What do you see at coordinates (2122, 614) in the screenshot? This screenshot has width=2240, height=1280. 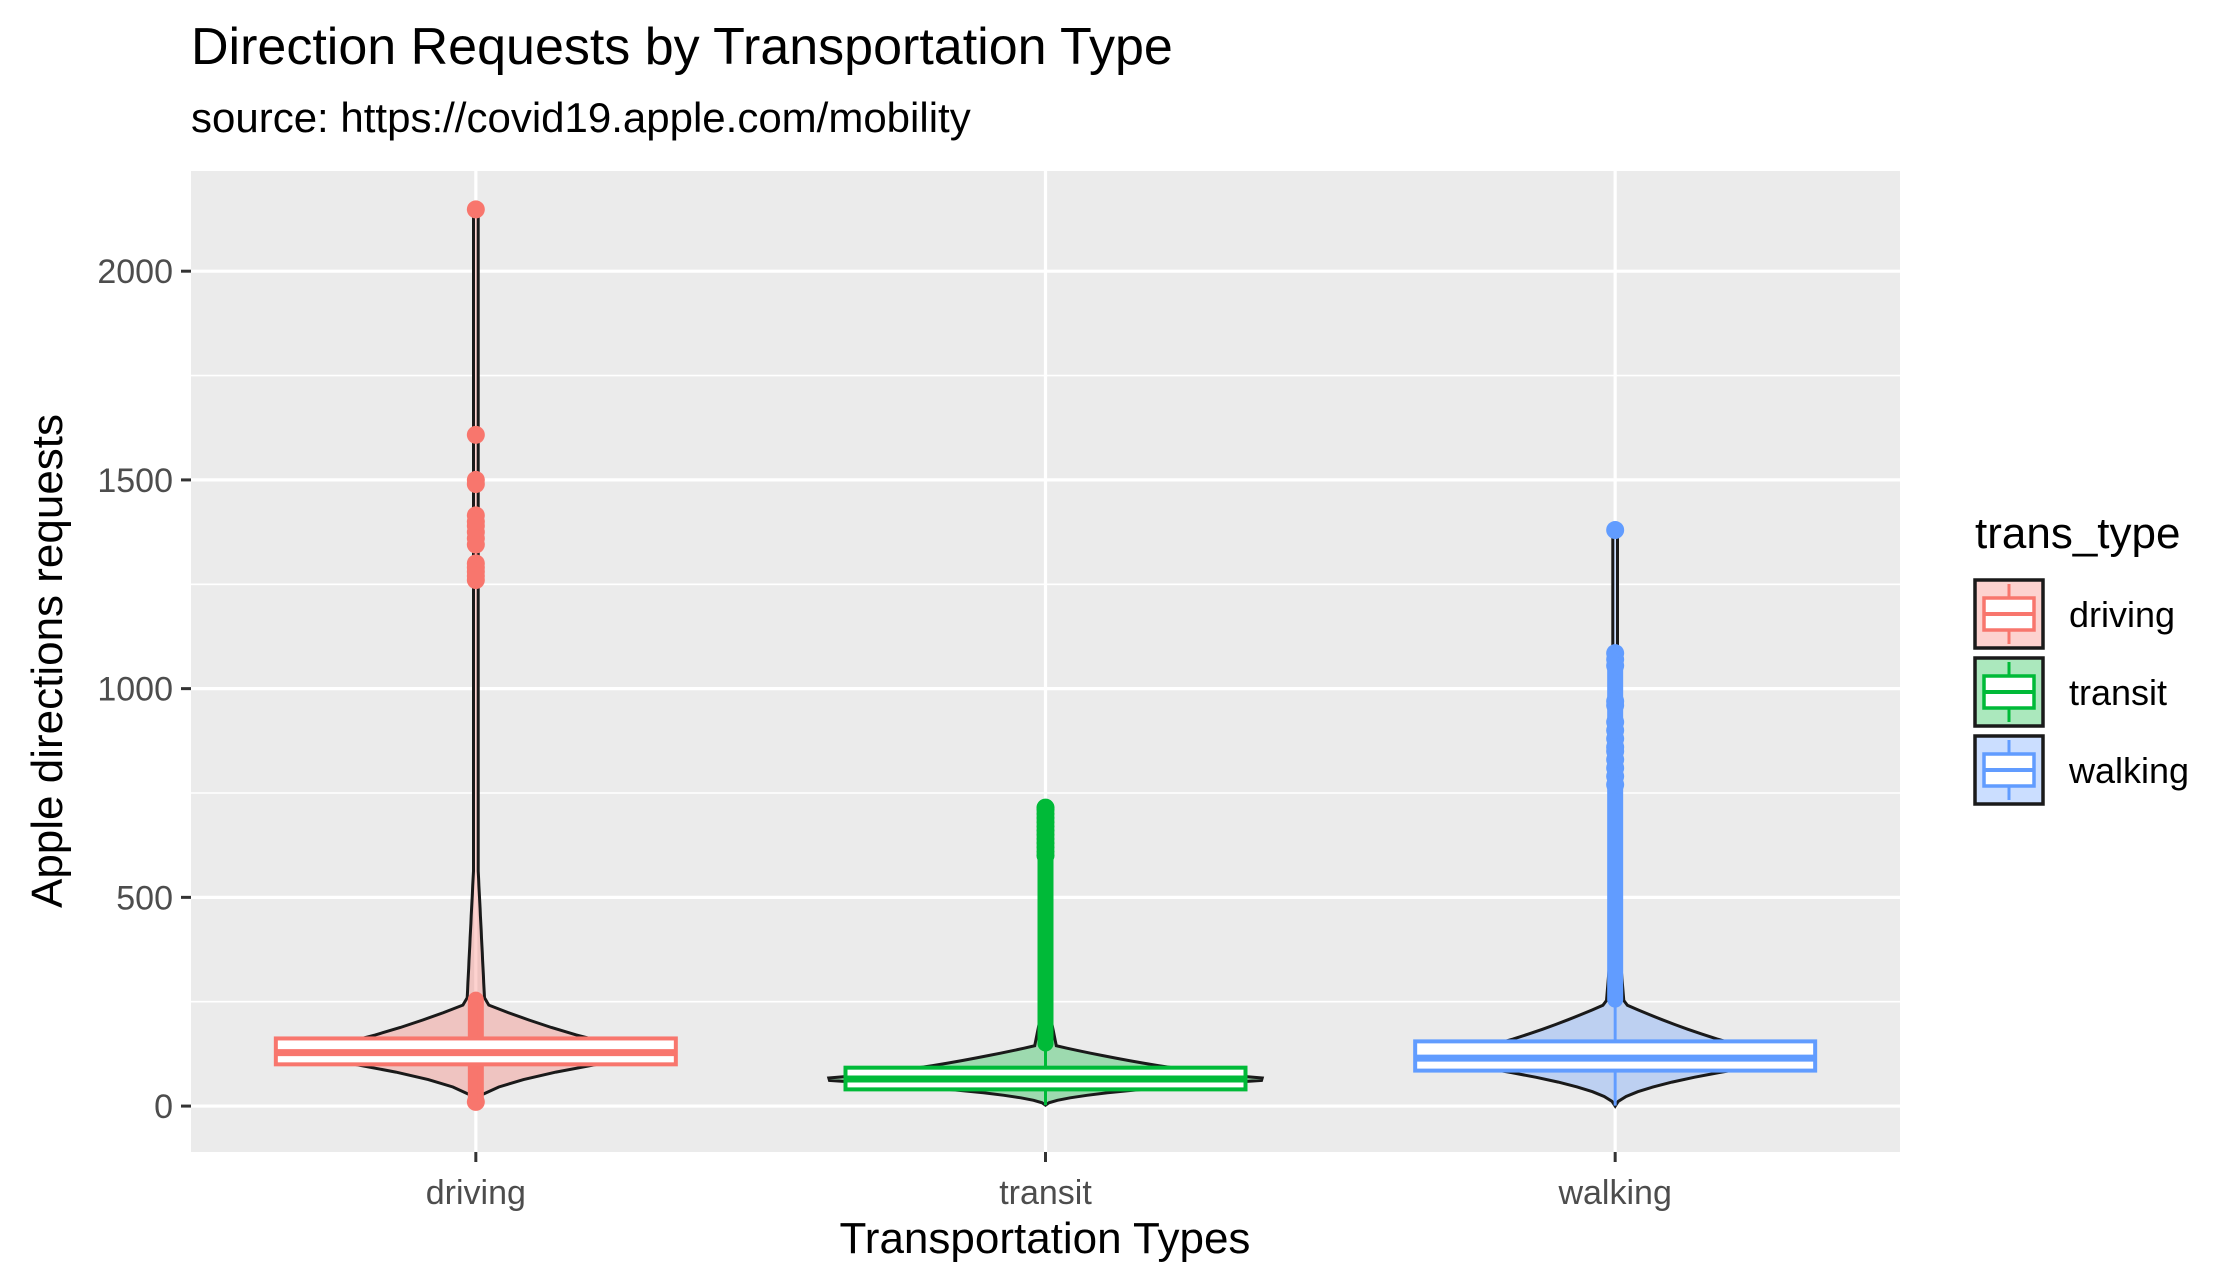 I see `legend-label-driving: driving` at bounding box center [2122, 614].